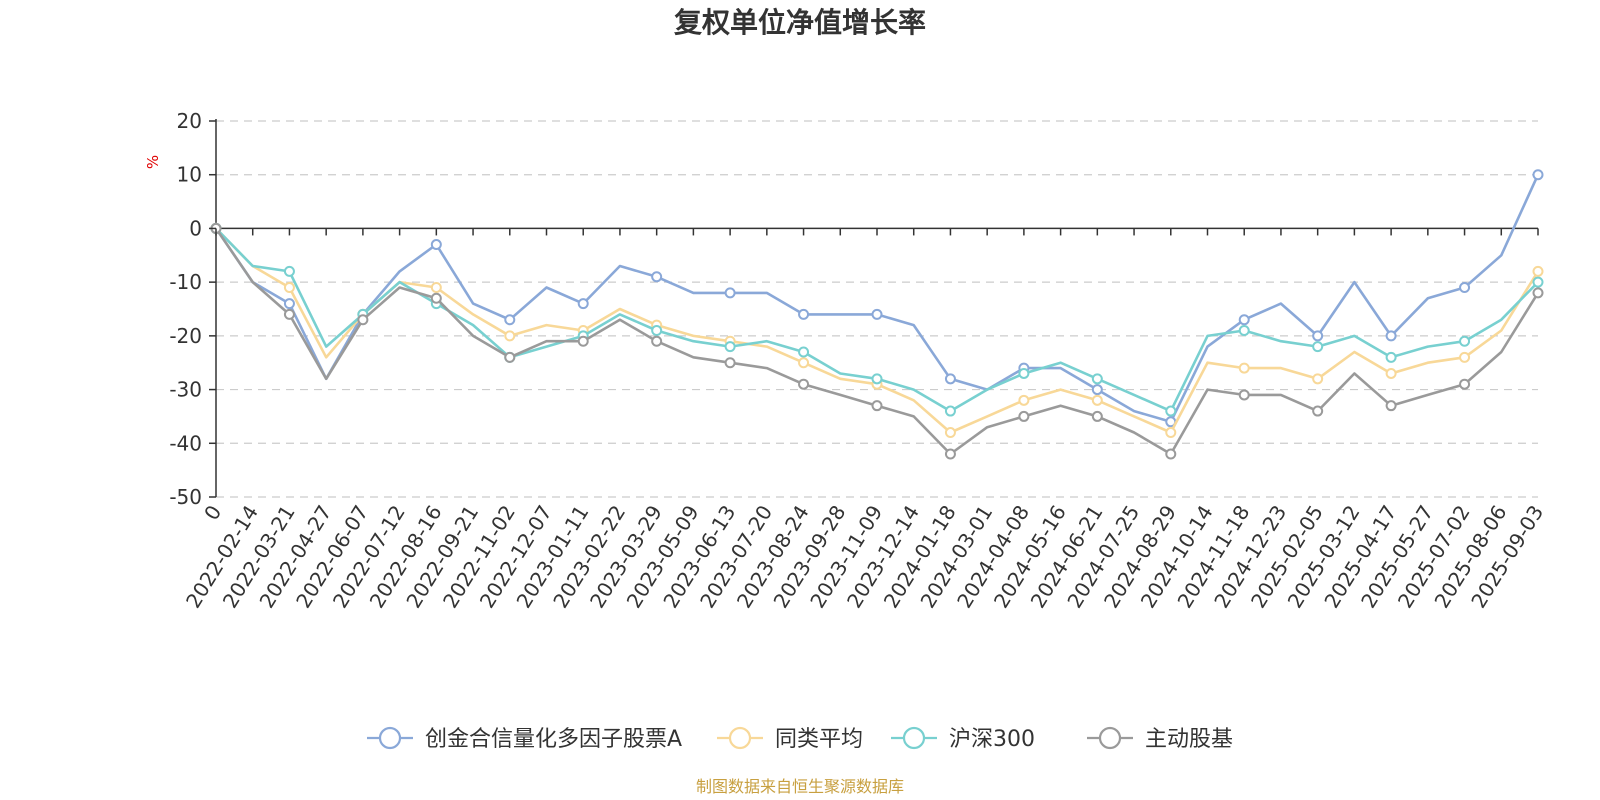 Image resolution: width=1600 pixels, height=800 pixels. Describe the element at coordinates (992, 739) in the screenshot. I see `legend-label: 沪深300` at that location.